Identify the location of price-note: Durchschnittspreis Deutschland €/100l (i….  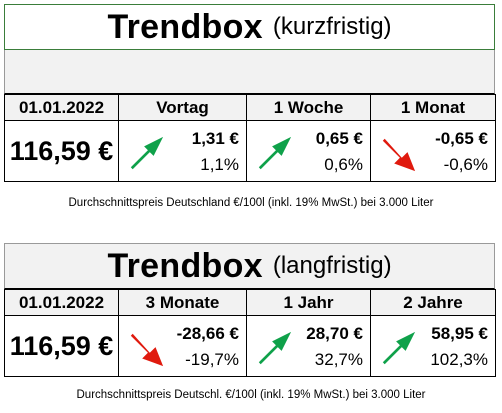
(251, 203).